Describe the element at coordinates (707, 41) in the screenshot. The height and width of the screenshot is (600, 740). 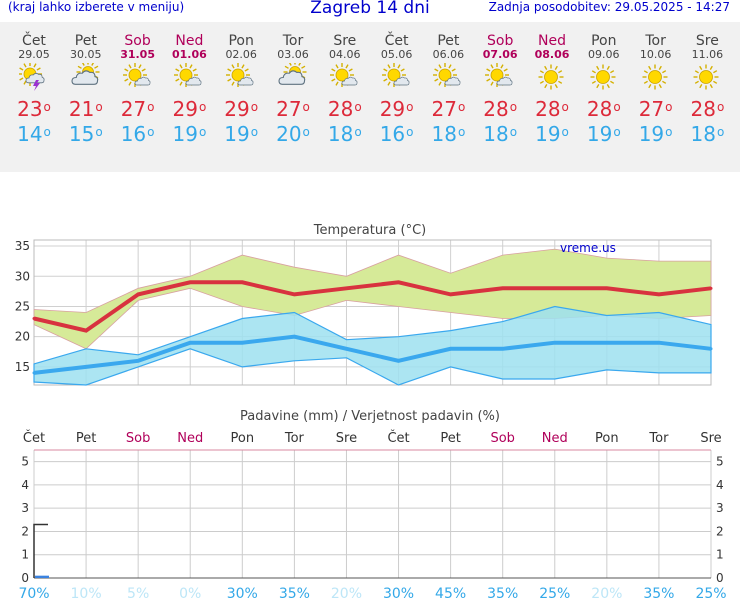
I see `day-name: Sre` at that location.